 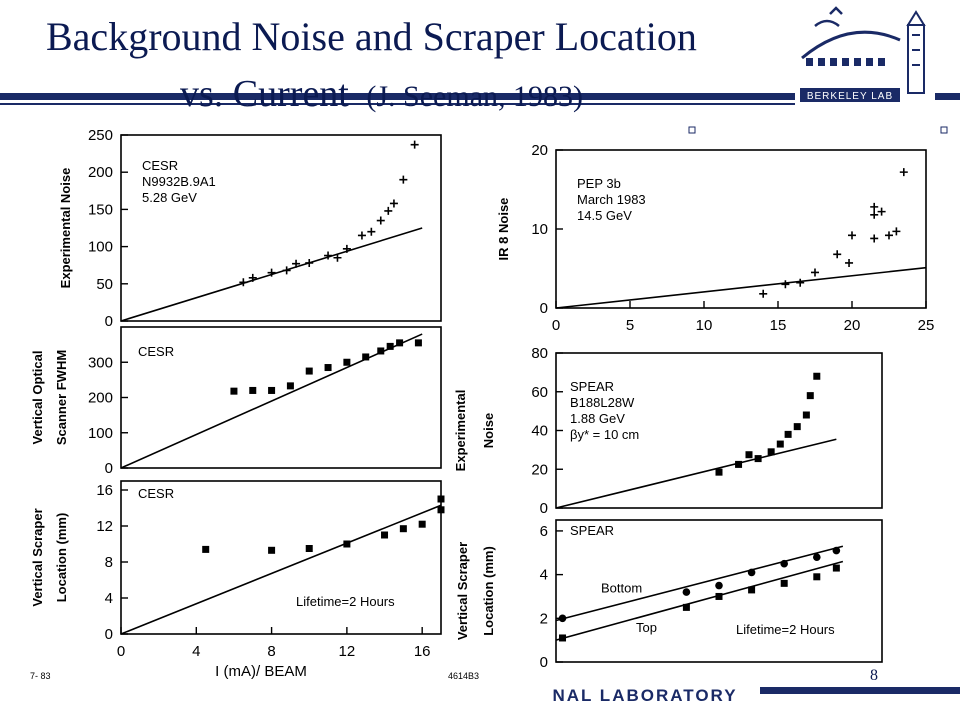 I want to click on x-tick-label: 20, so click(x=852, y=325).